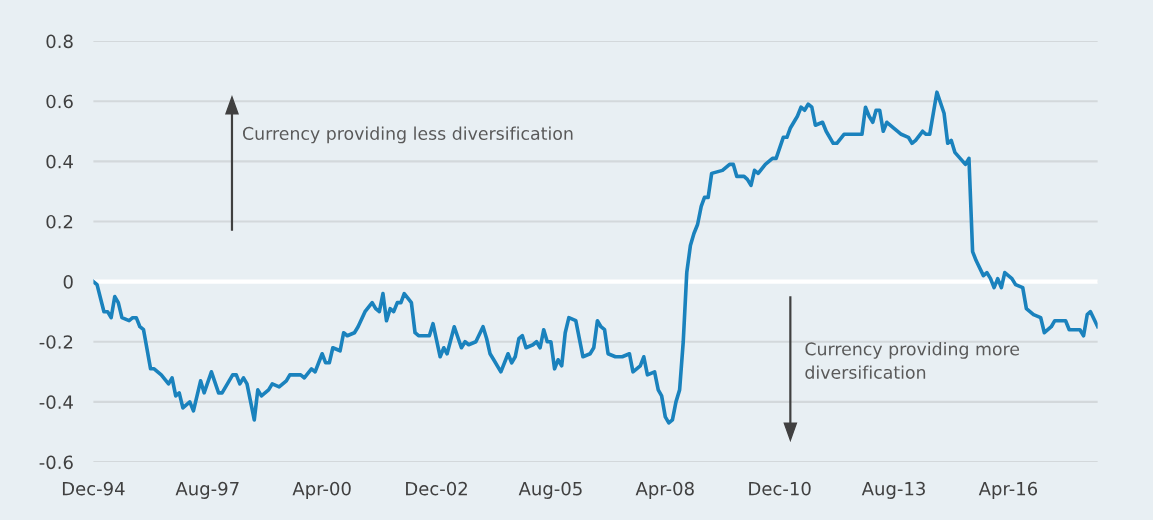 The image size is (1153, 520). What do you see at coordinates (59, 101) in the screenshot?
I see `y-tick-label: 0.6` at bounding box center [59, 101].